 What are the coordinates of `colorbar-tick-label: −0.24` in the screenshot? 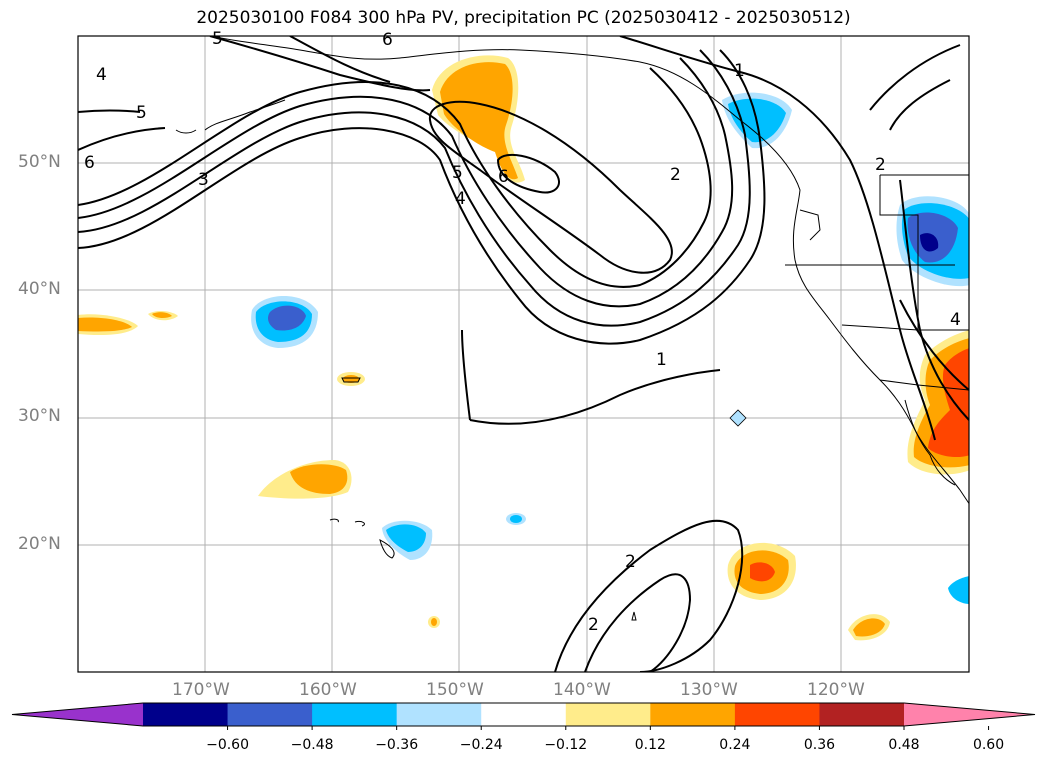 It's located at (481, 745).